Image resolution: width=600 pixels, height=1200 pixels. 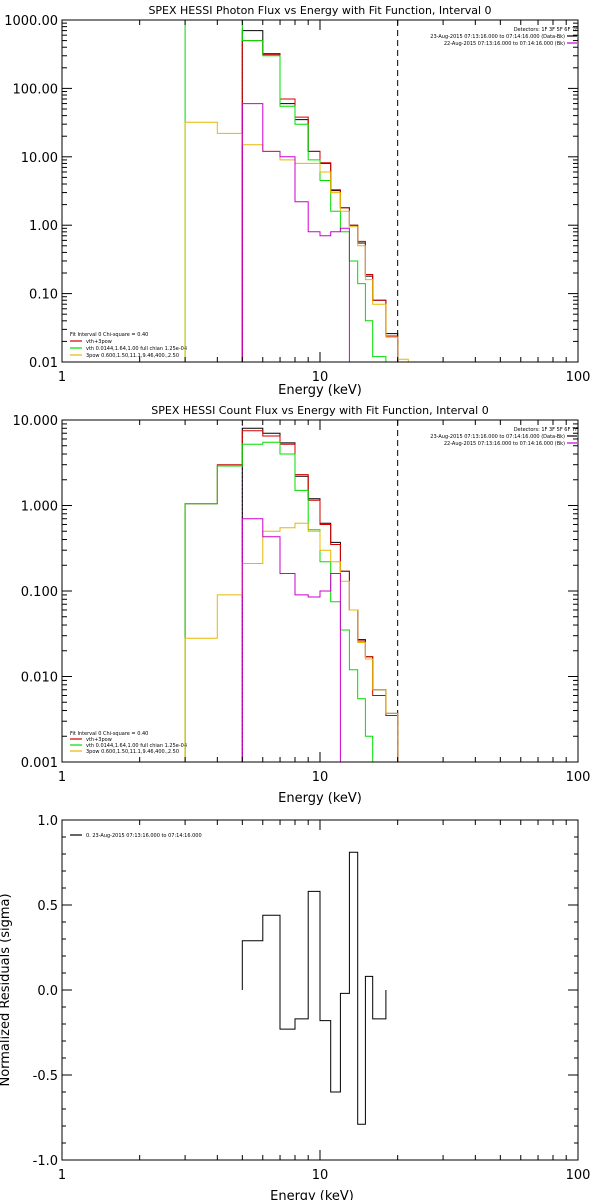 I want to click on count-legend-vth: vth 0.0144,1.64,1.00 full chian 1.25e-04, so click(x=136, y=746).